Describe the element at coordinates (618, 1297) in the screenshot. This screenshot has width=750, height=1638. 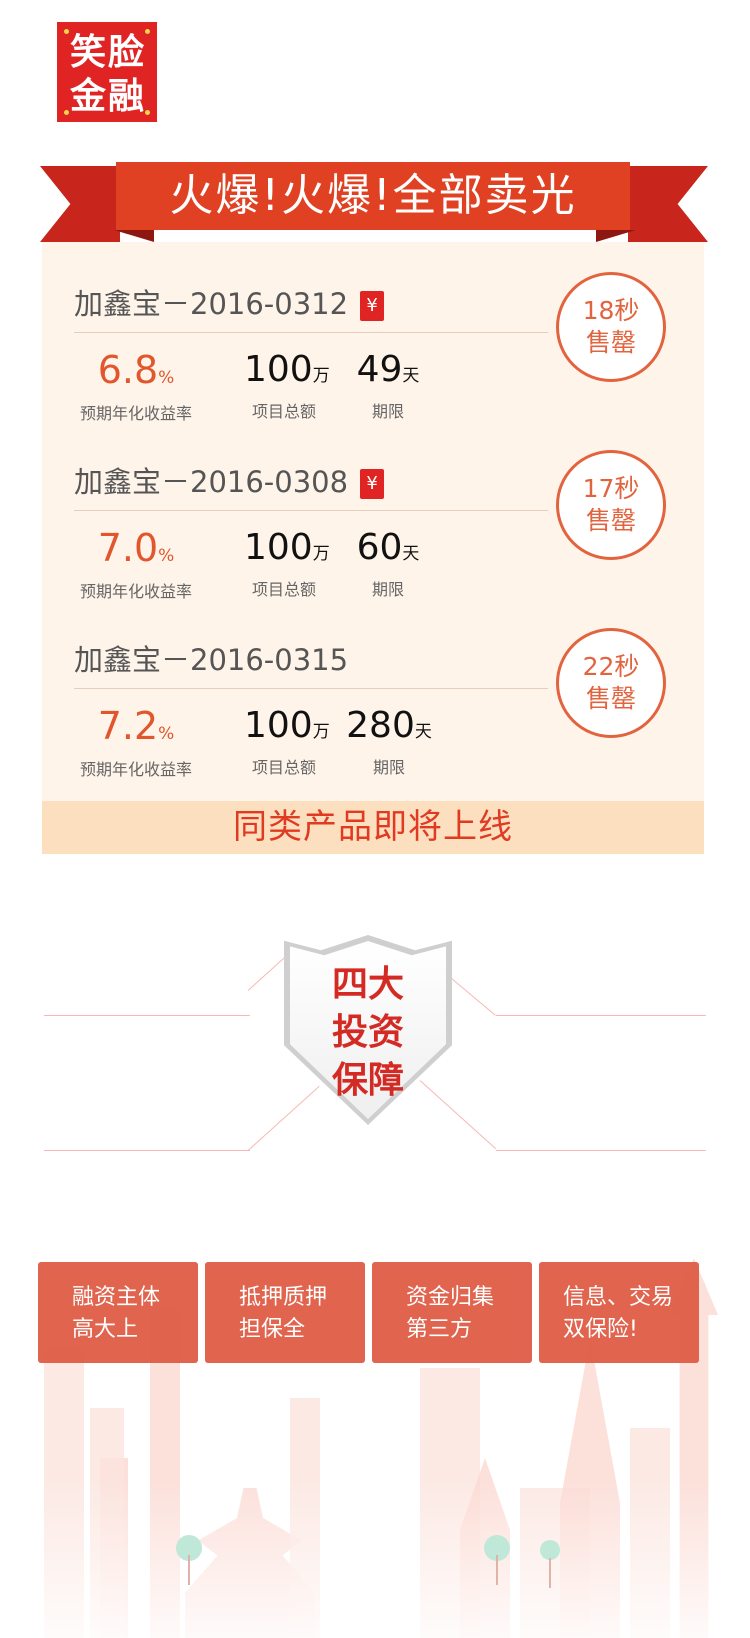
I see `guarantee-line-1: 信息、交易` at that location.